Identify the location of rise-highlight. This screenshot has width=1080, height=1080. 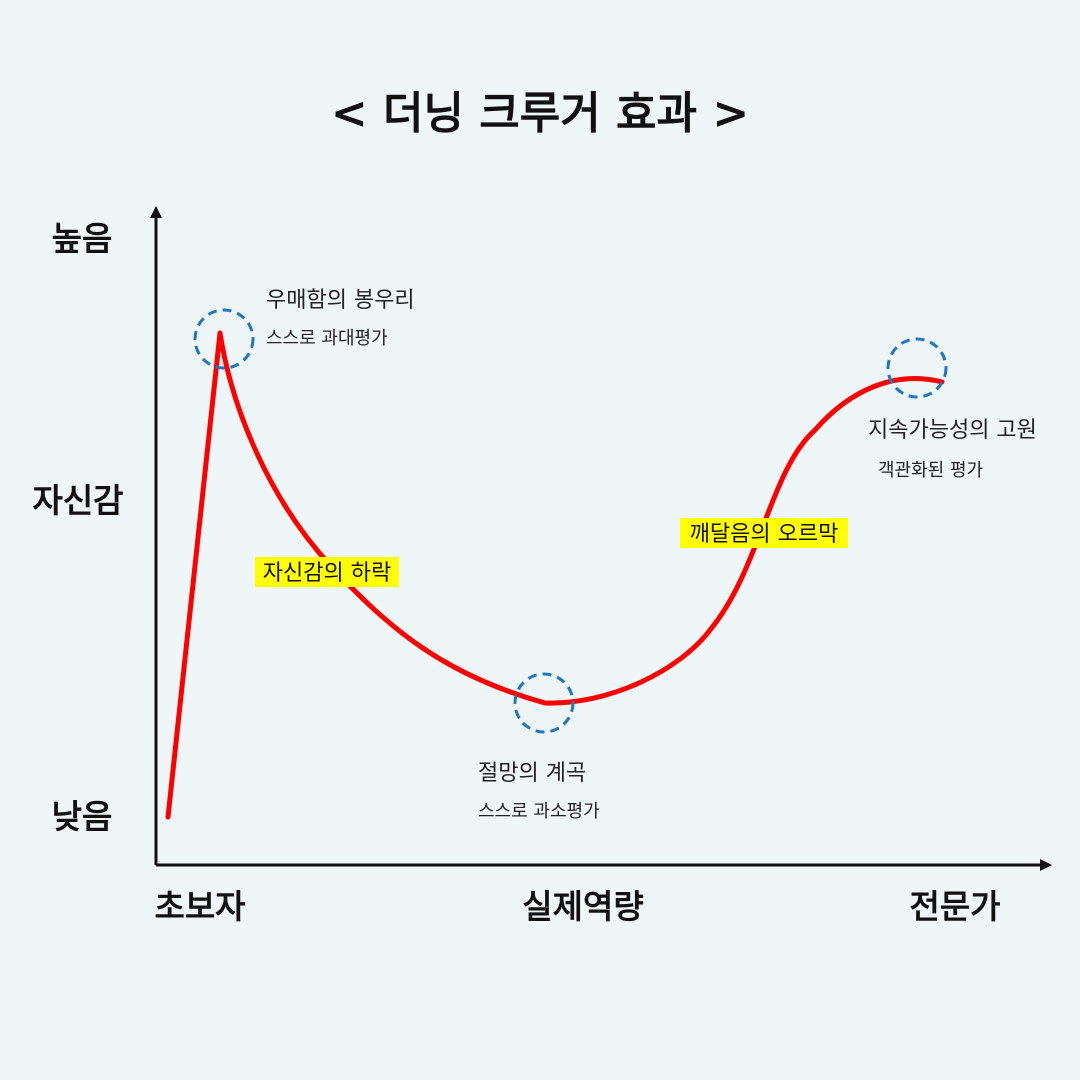
(764, 533).